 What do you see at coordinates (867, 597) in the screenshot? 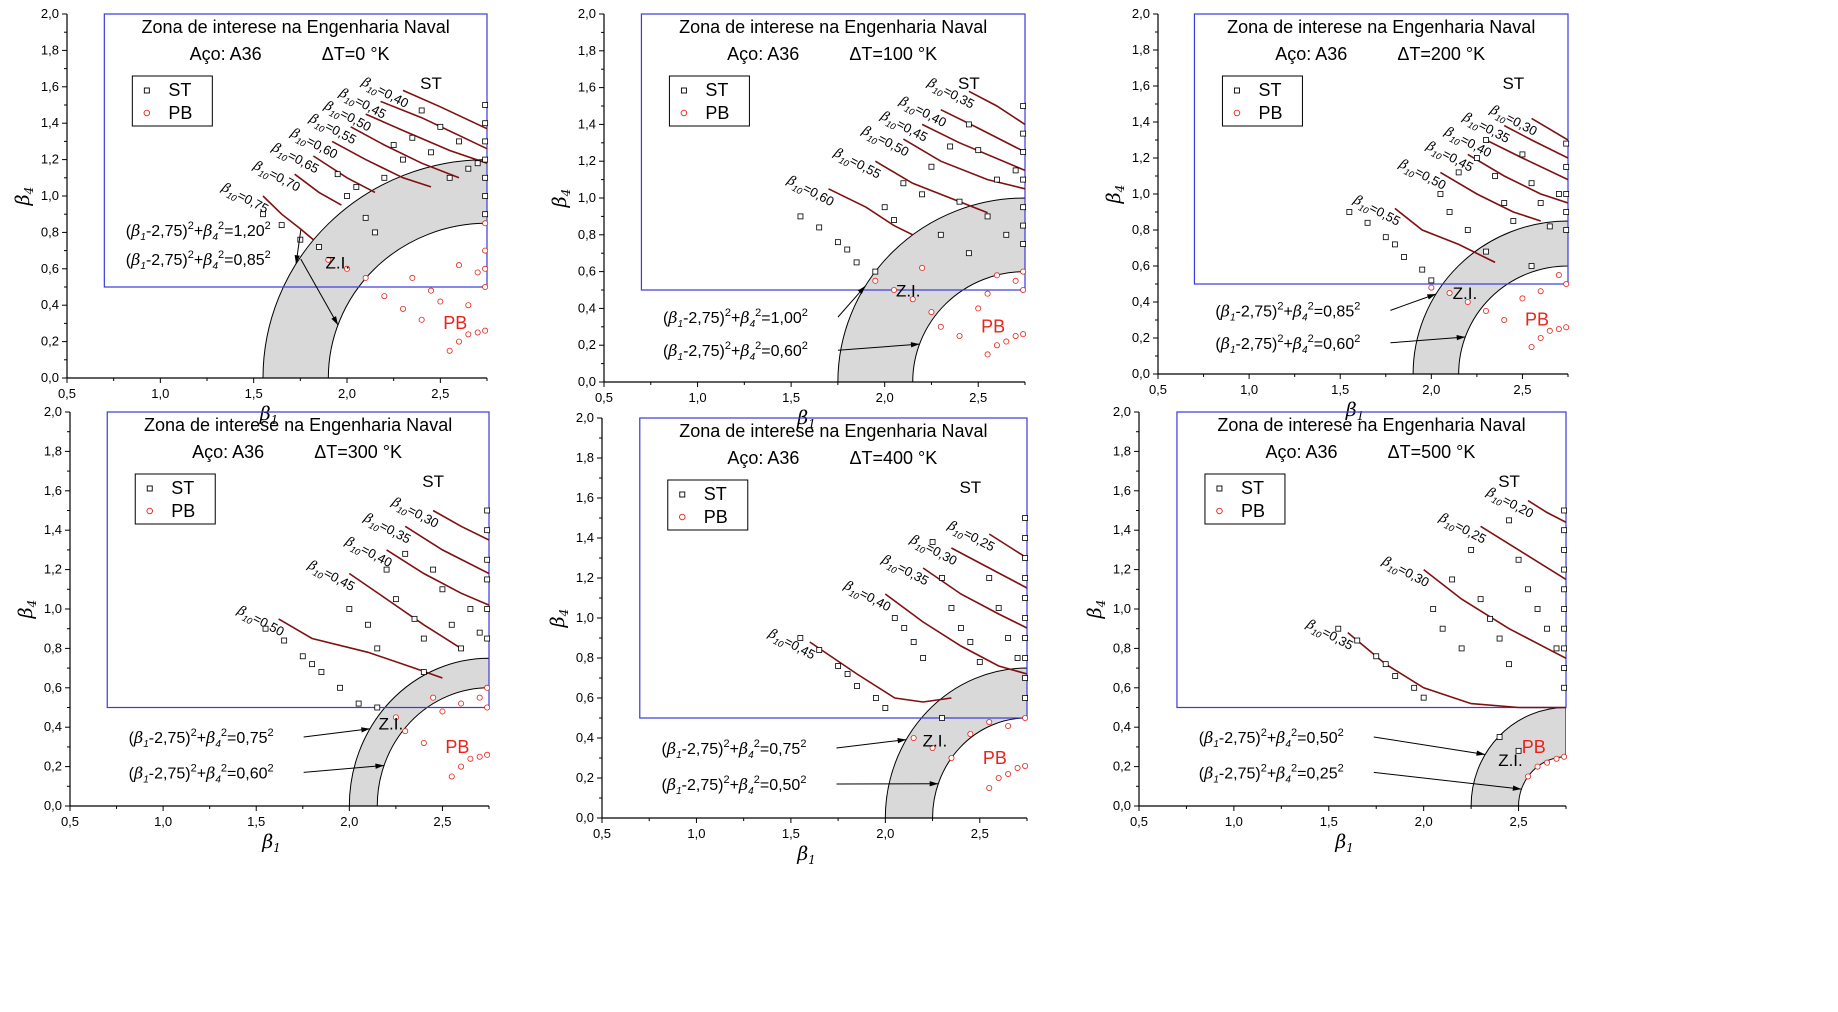
I see `contour-label: β10​=0,40` at bounding box center [867, 597].